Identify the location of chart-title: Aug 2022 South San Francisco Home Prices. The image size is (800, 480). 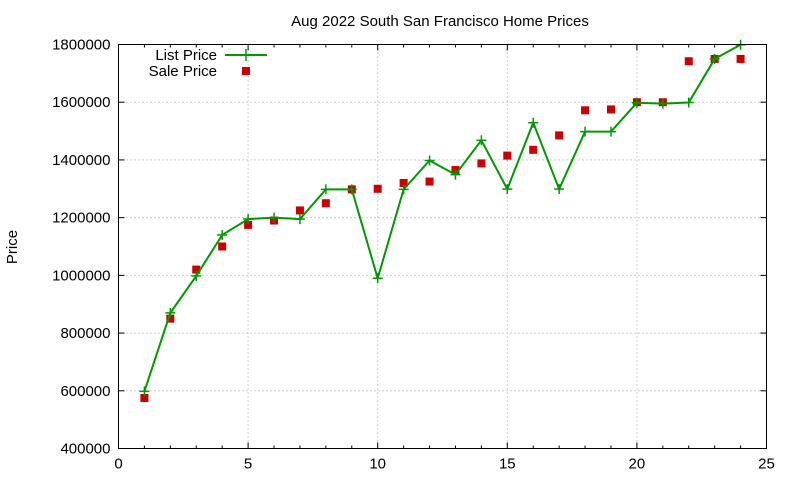
(440, 21).